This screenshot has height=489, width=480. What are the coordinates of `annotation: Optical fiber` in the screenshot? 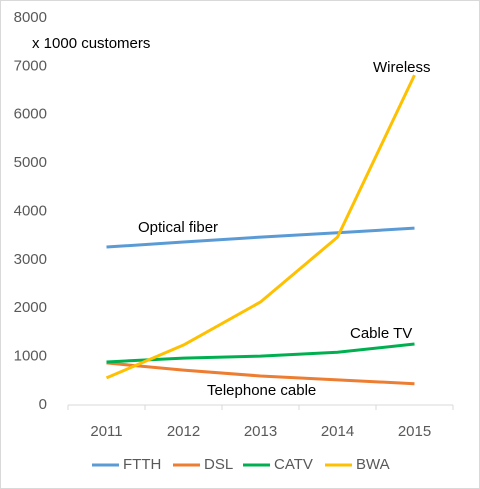 It's located at (178, 227).